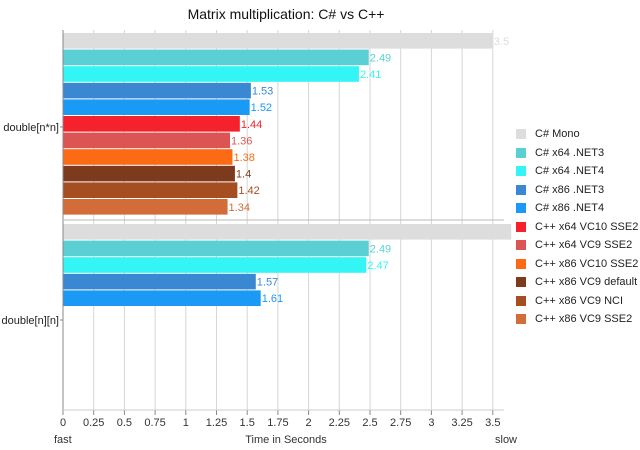 The height and width of the screenshot is (450, 640). I want to click on x-tick-label: 1.5, so click(247, 423).